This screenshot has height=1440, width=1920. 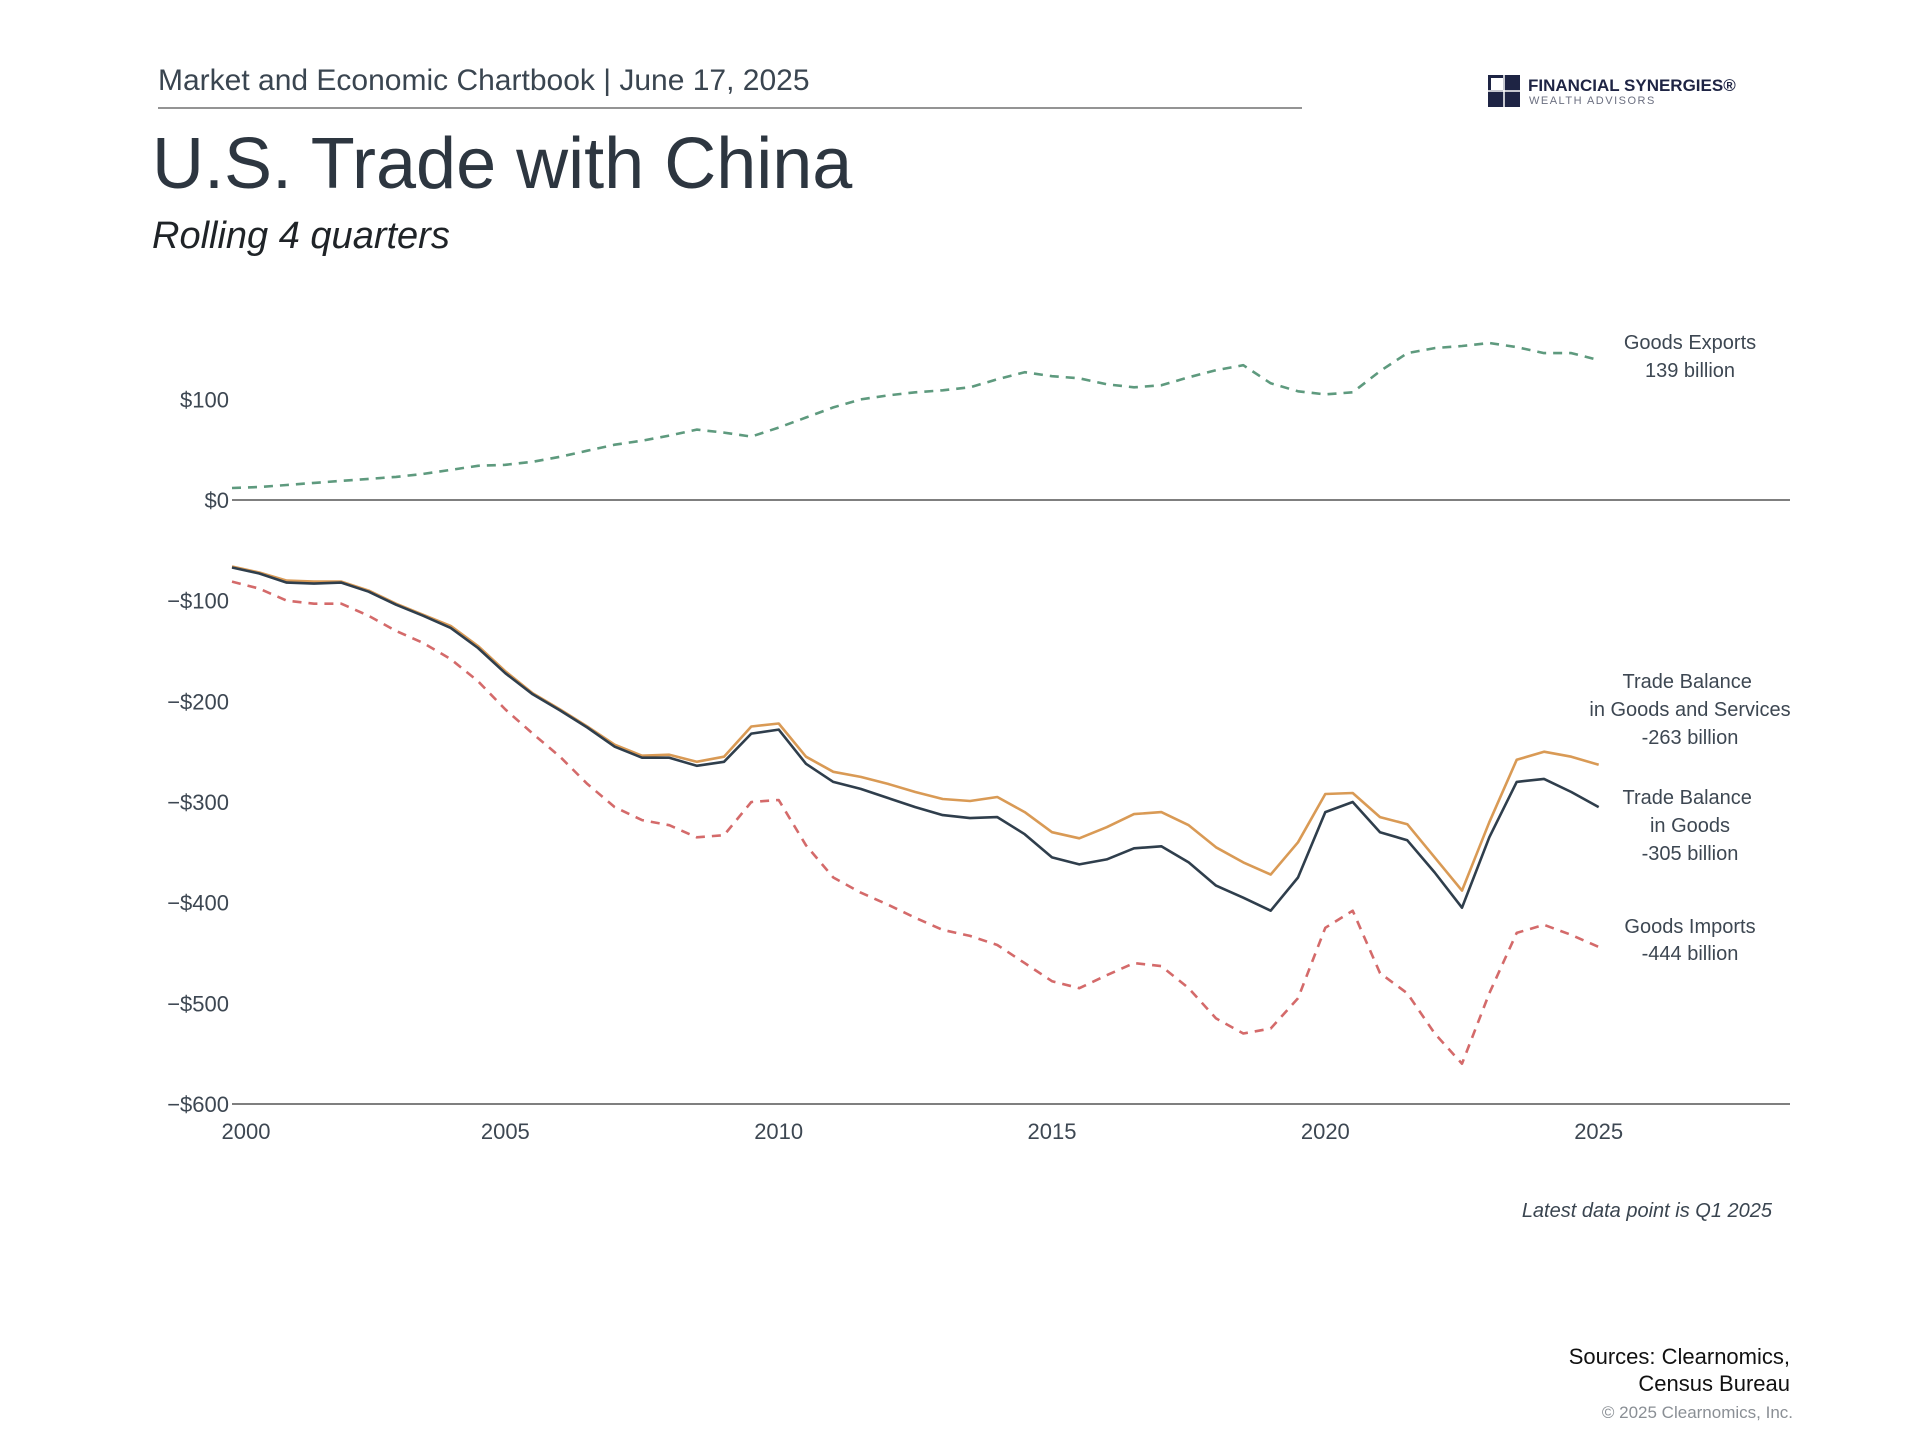 I want to click on x-tick-label: 2015, so click(x=1052, y=1131).